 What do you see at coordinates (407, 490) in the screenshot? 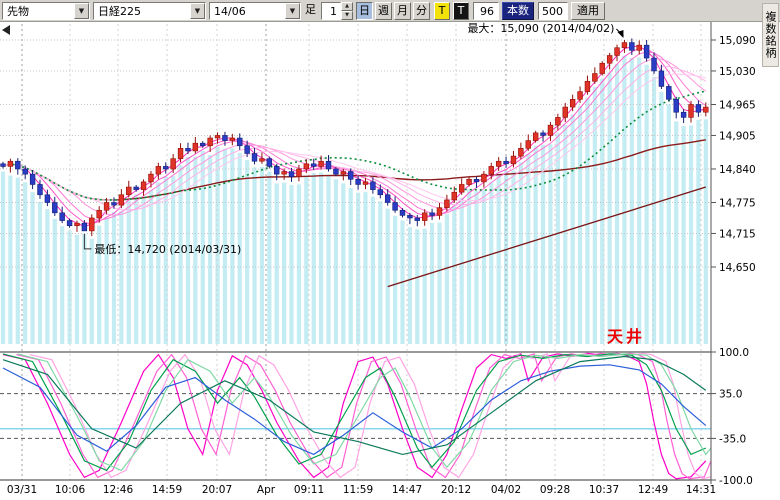
I see `time-axis-label: 14:47` at bounding box center [407, 490].